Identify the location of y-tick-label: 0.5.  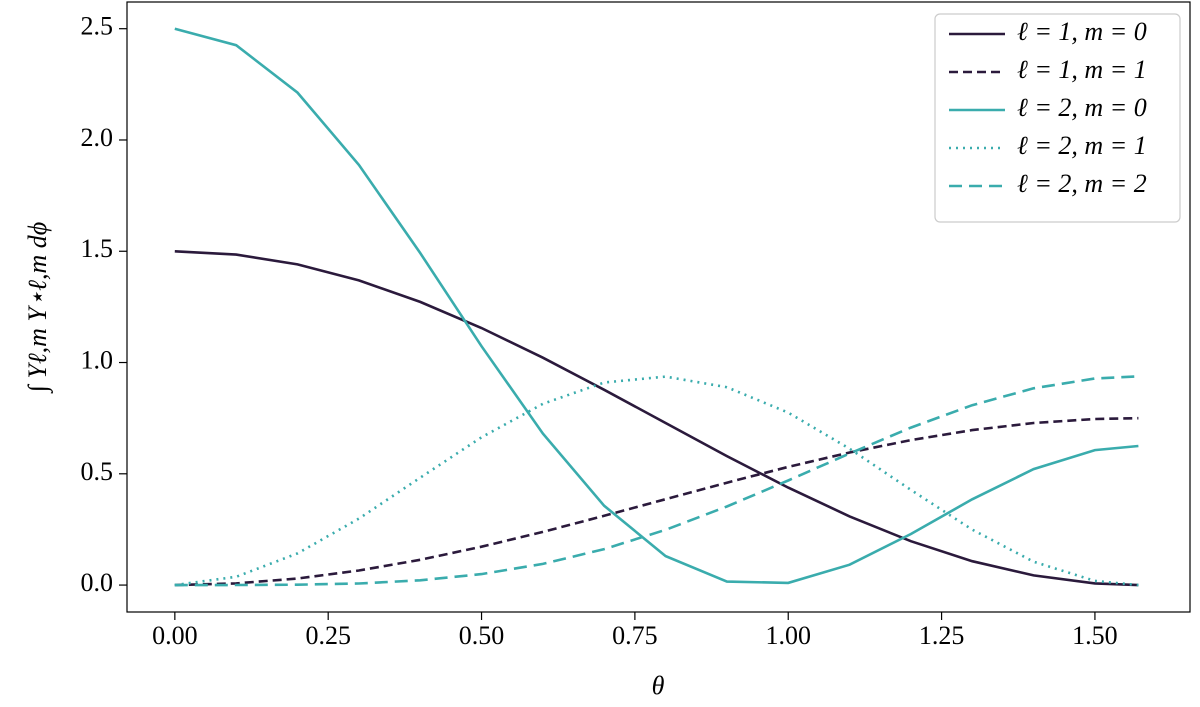
(97, 471).